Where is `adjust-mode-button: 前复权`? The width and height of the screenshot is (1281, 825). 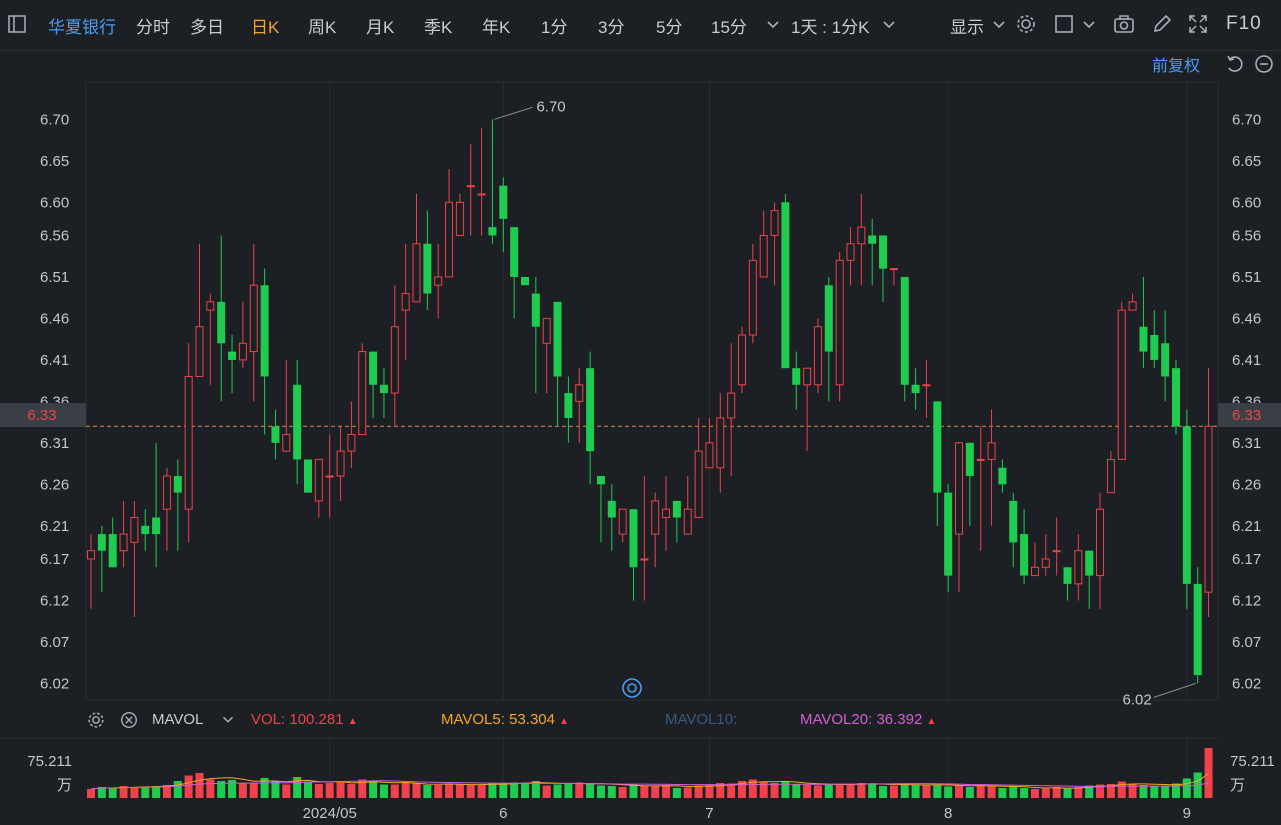 adjust-mode-button: 前复权 is located at coordinates (1176, 66).